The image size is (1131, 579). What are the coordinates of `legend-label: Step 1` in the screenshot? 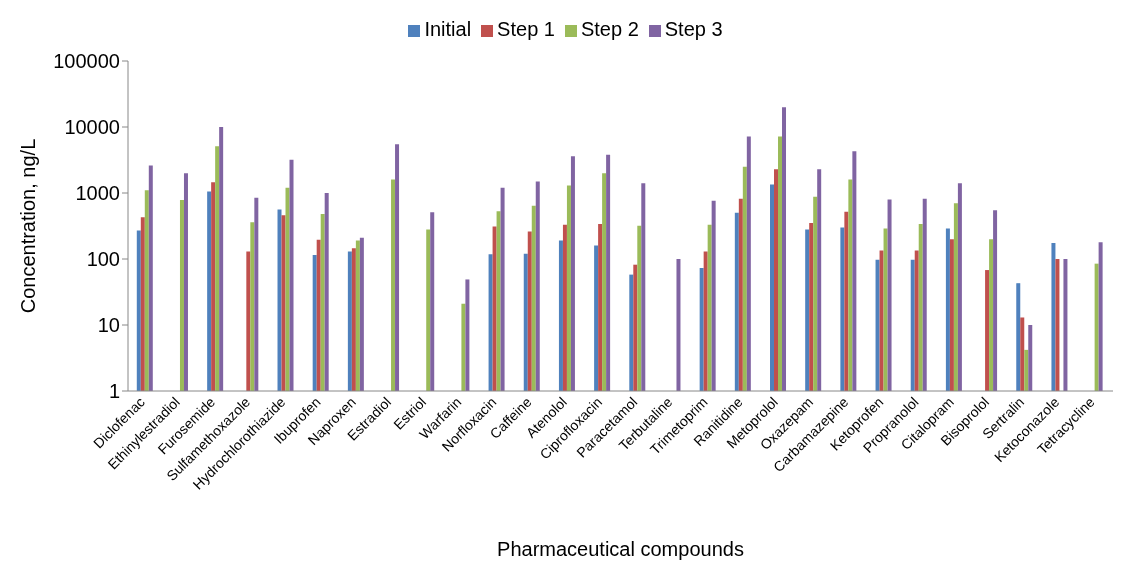 It's located at (526, 29).